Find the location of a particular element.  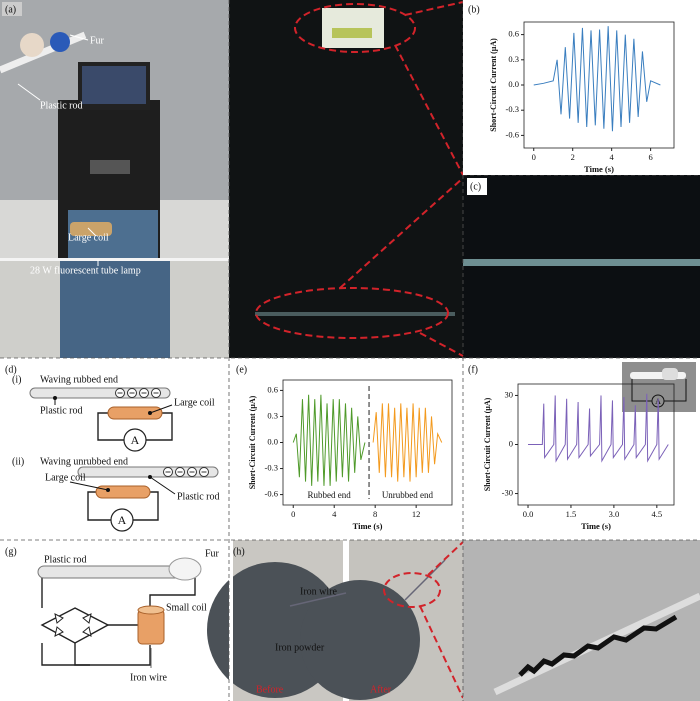

iron-powder is located at coordinates (360, 640).